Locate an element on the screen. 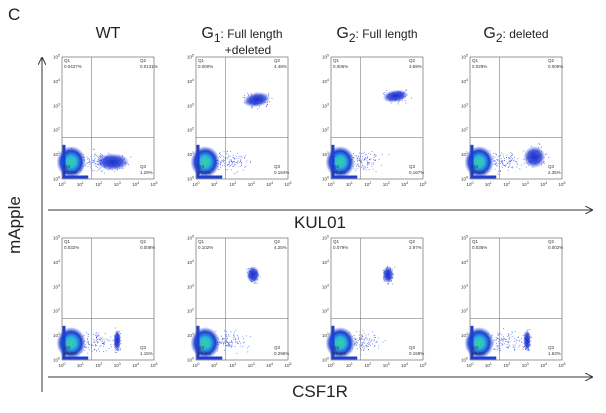 The width and height of the screenshot is (606, 413). quadrant-value: 0.032% is located at coordinates (71, 247).